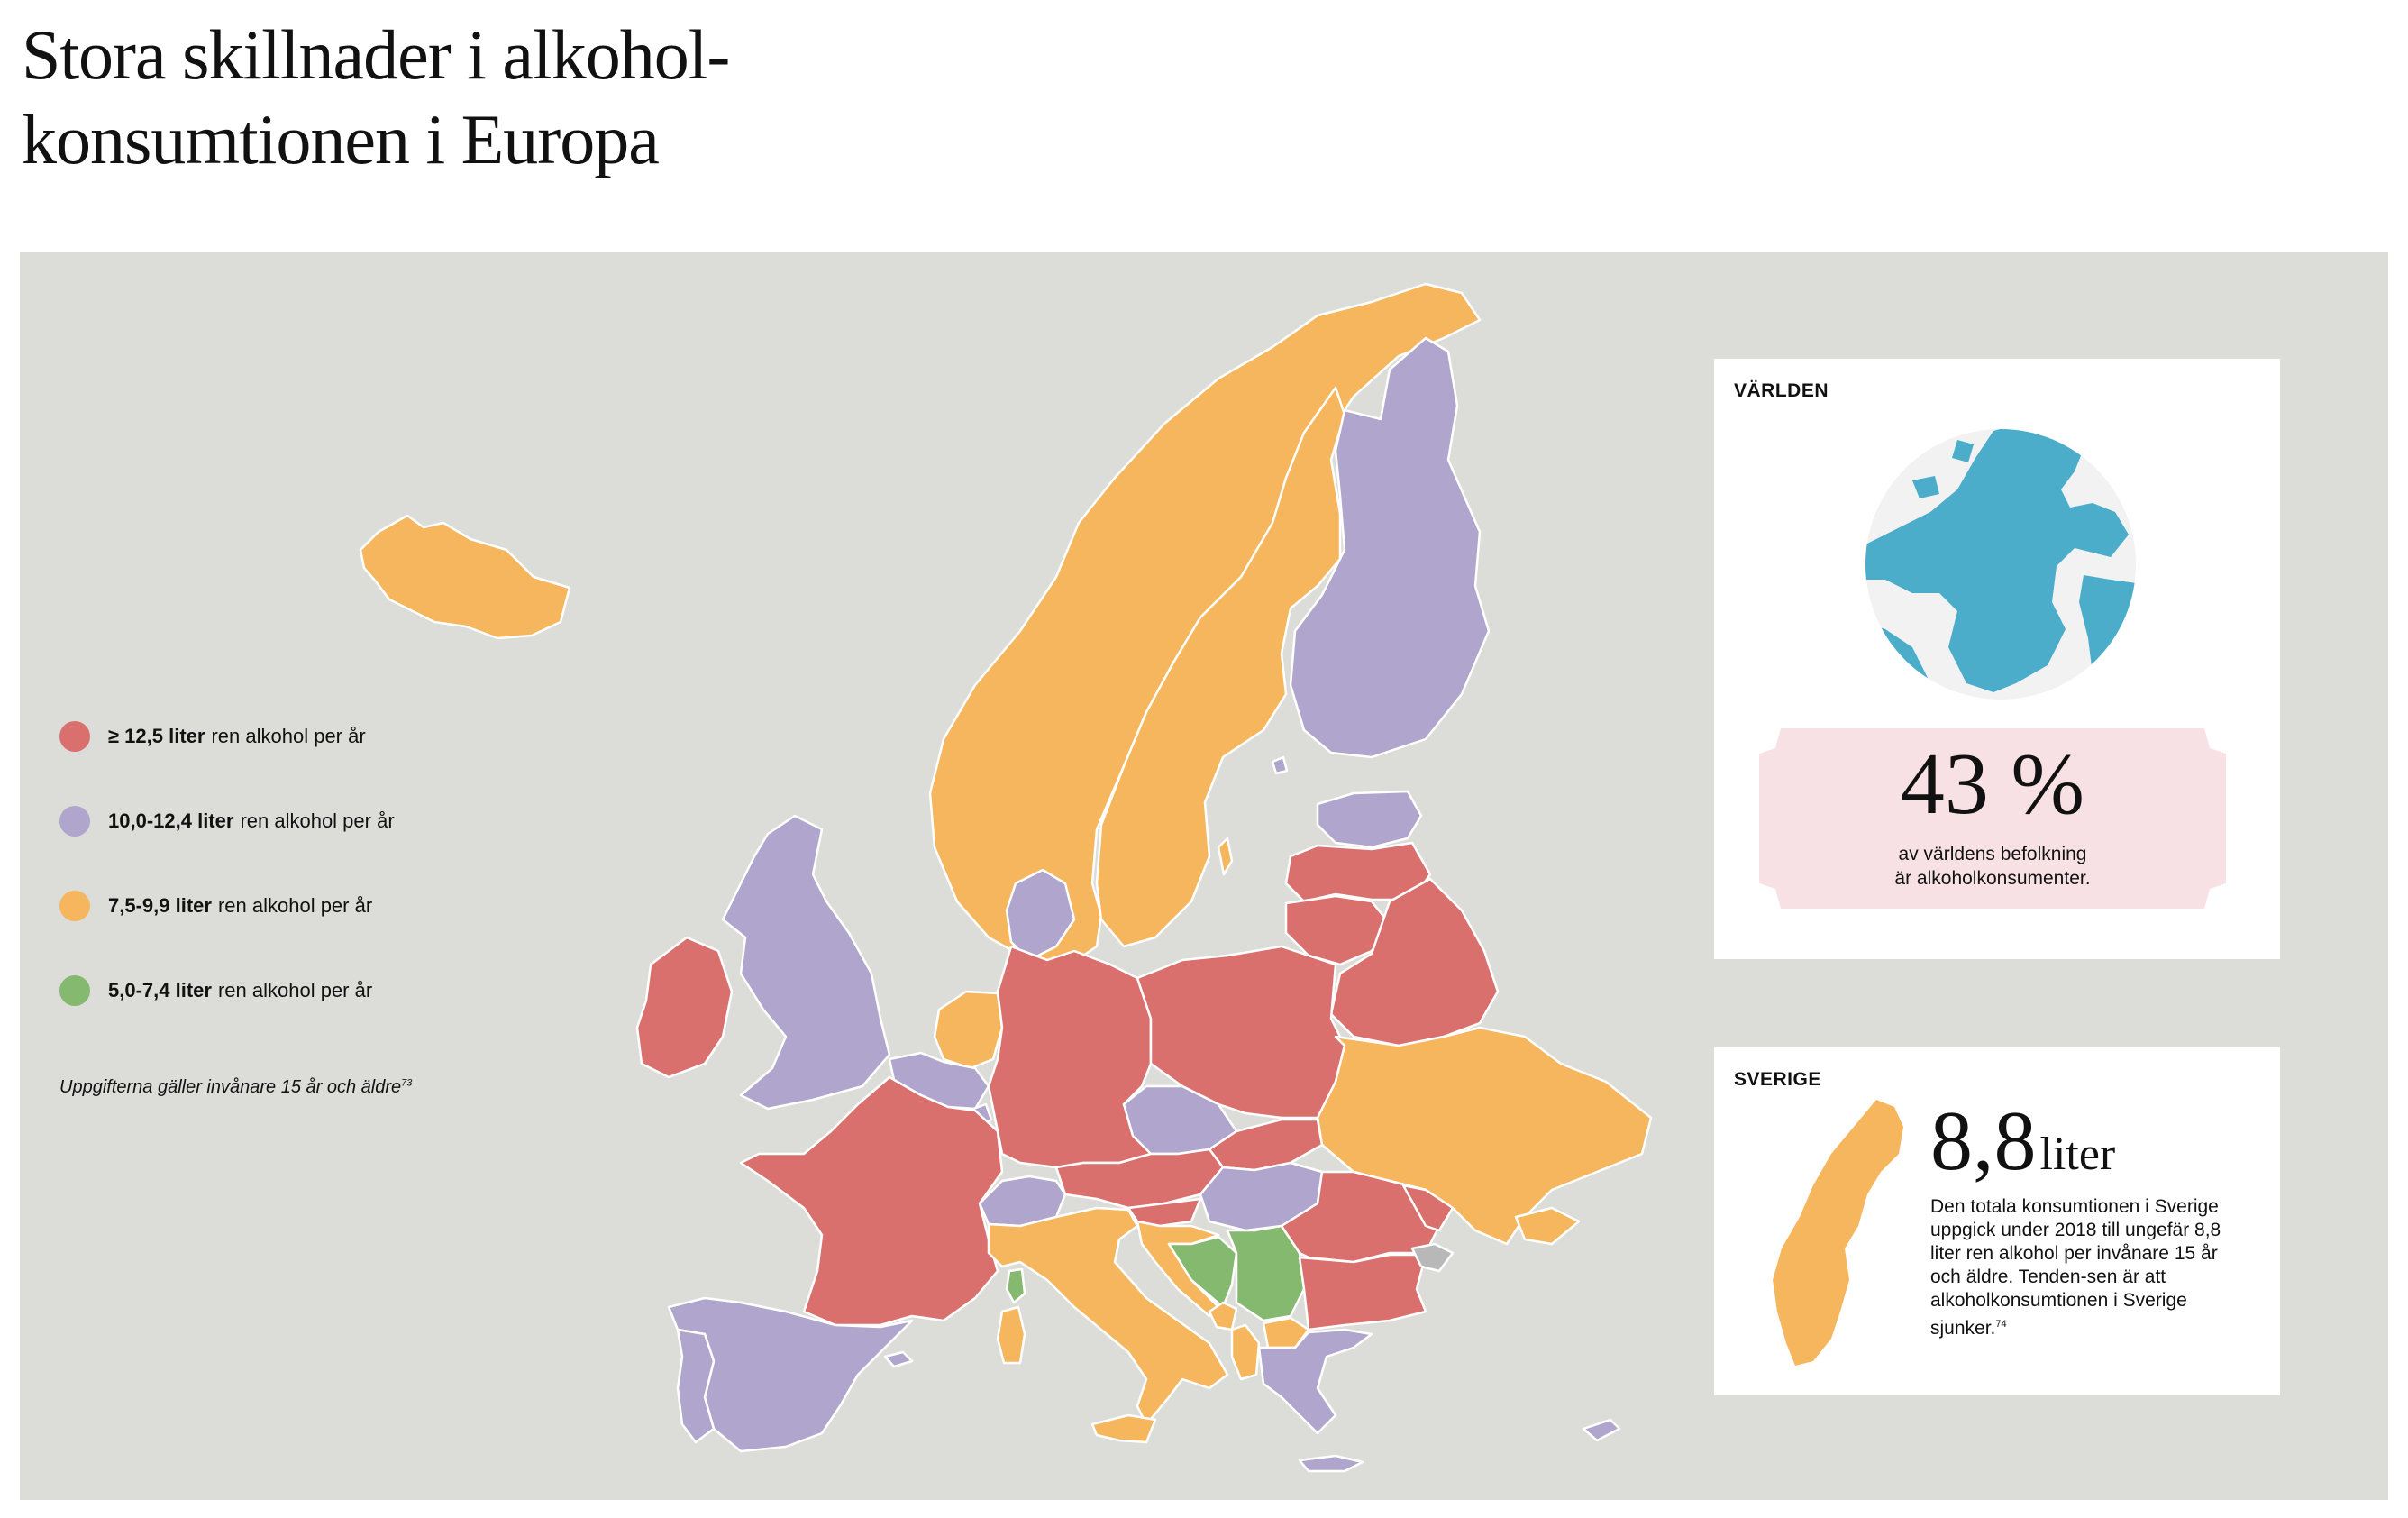 This screenshot has height=1518, width=2408. Describe the element at coordinates (1781, 390) in the screenshot. I see `world-card-label: VÄRLDEN` at that location.